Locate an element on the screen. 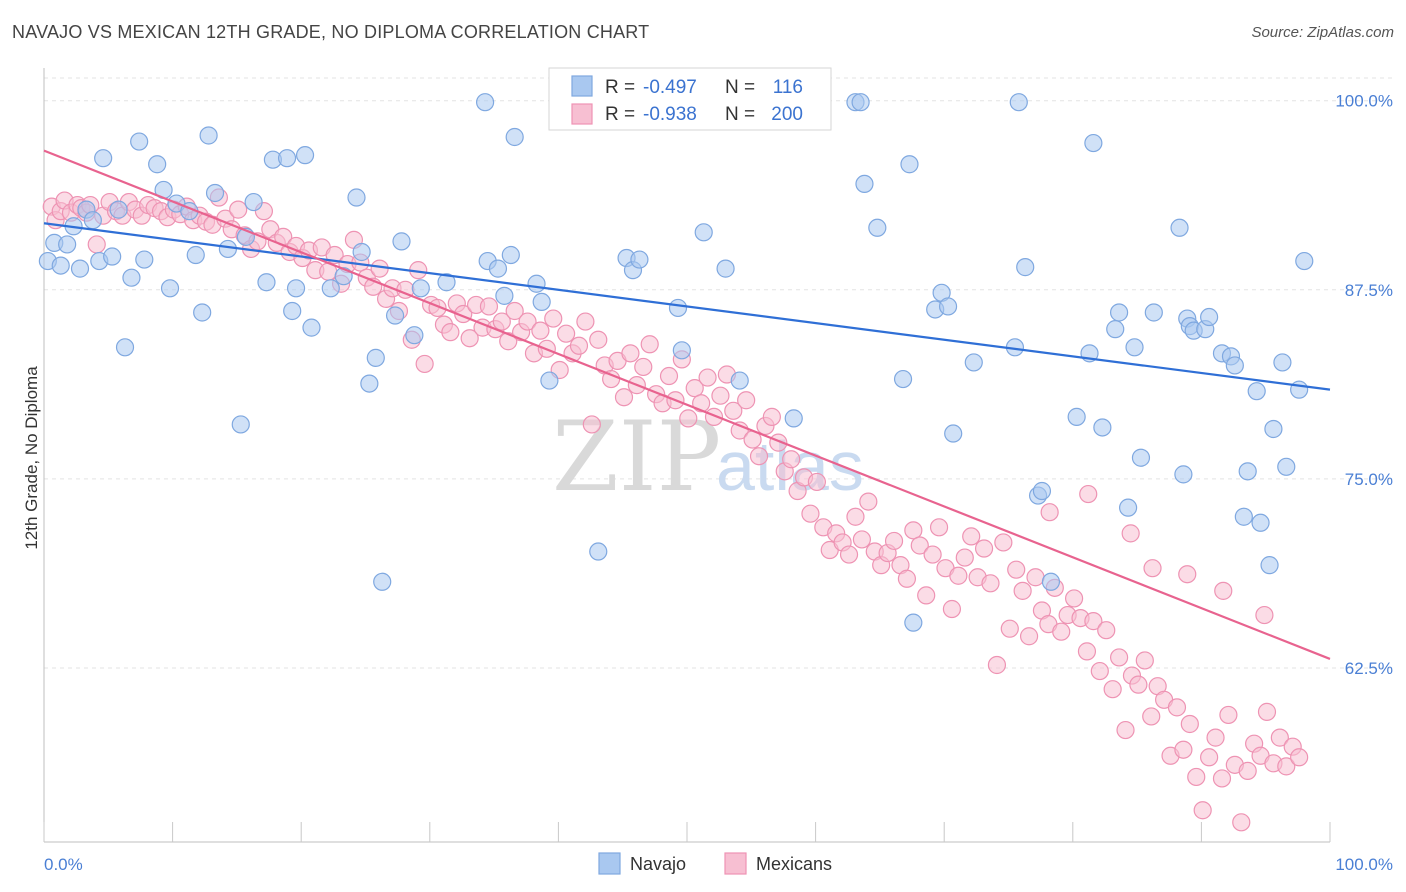 This screenshot has height=892, width=1406. y-axis-label: 12th Grade, No Diploma is located at coordinates (31, 458).